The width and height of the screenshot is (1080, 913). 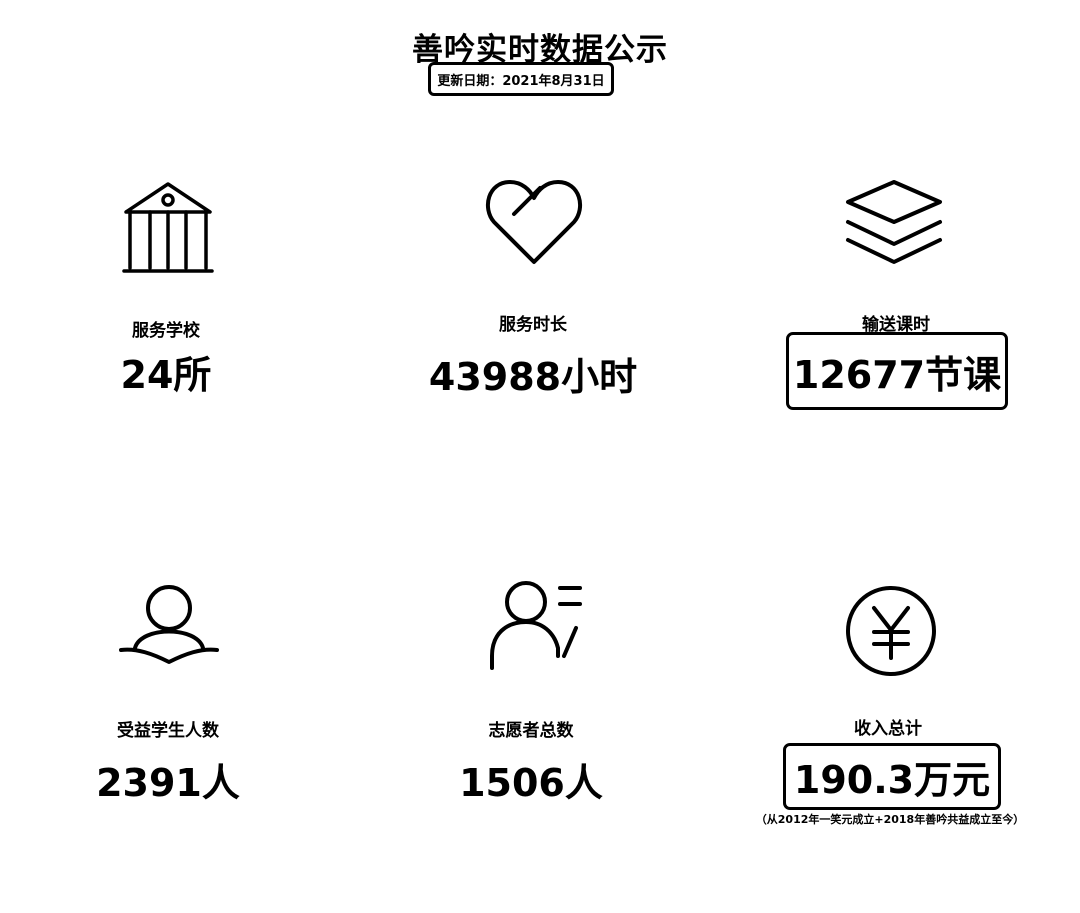 I want to click on student-user-icon, so click(x=169, y=625).